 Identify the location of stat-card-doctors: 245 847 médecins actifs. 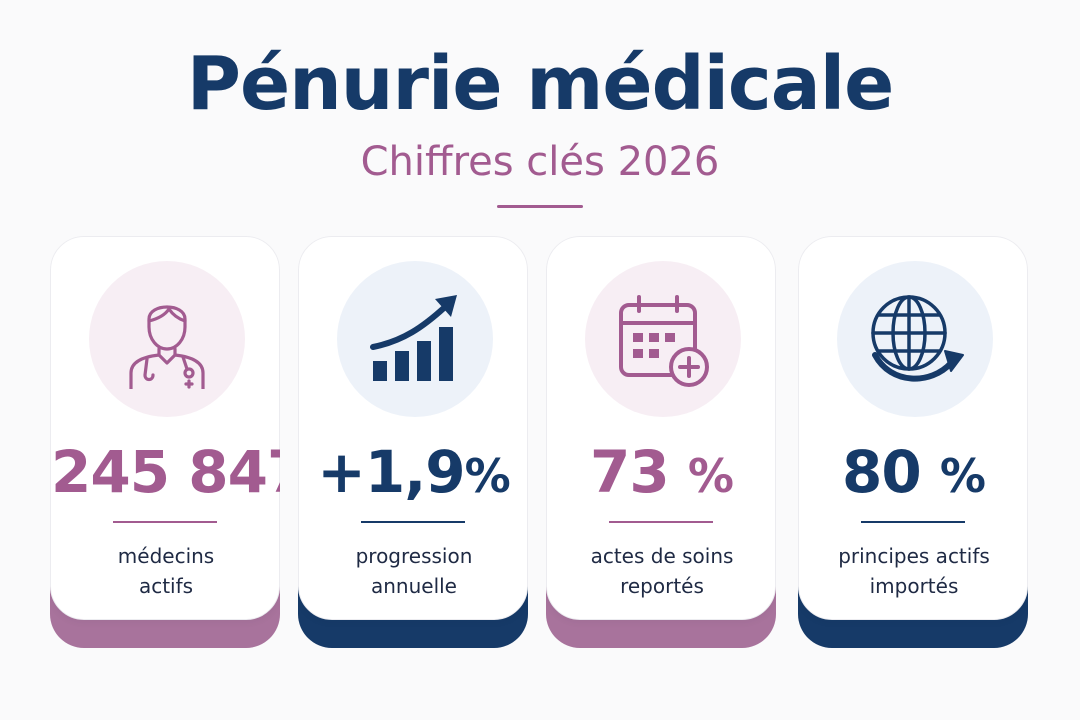
(165, 442).